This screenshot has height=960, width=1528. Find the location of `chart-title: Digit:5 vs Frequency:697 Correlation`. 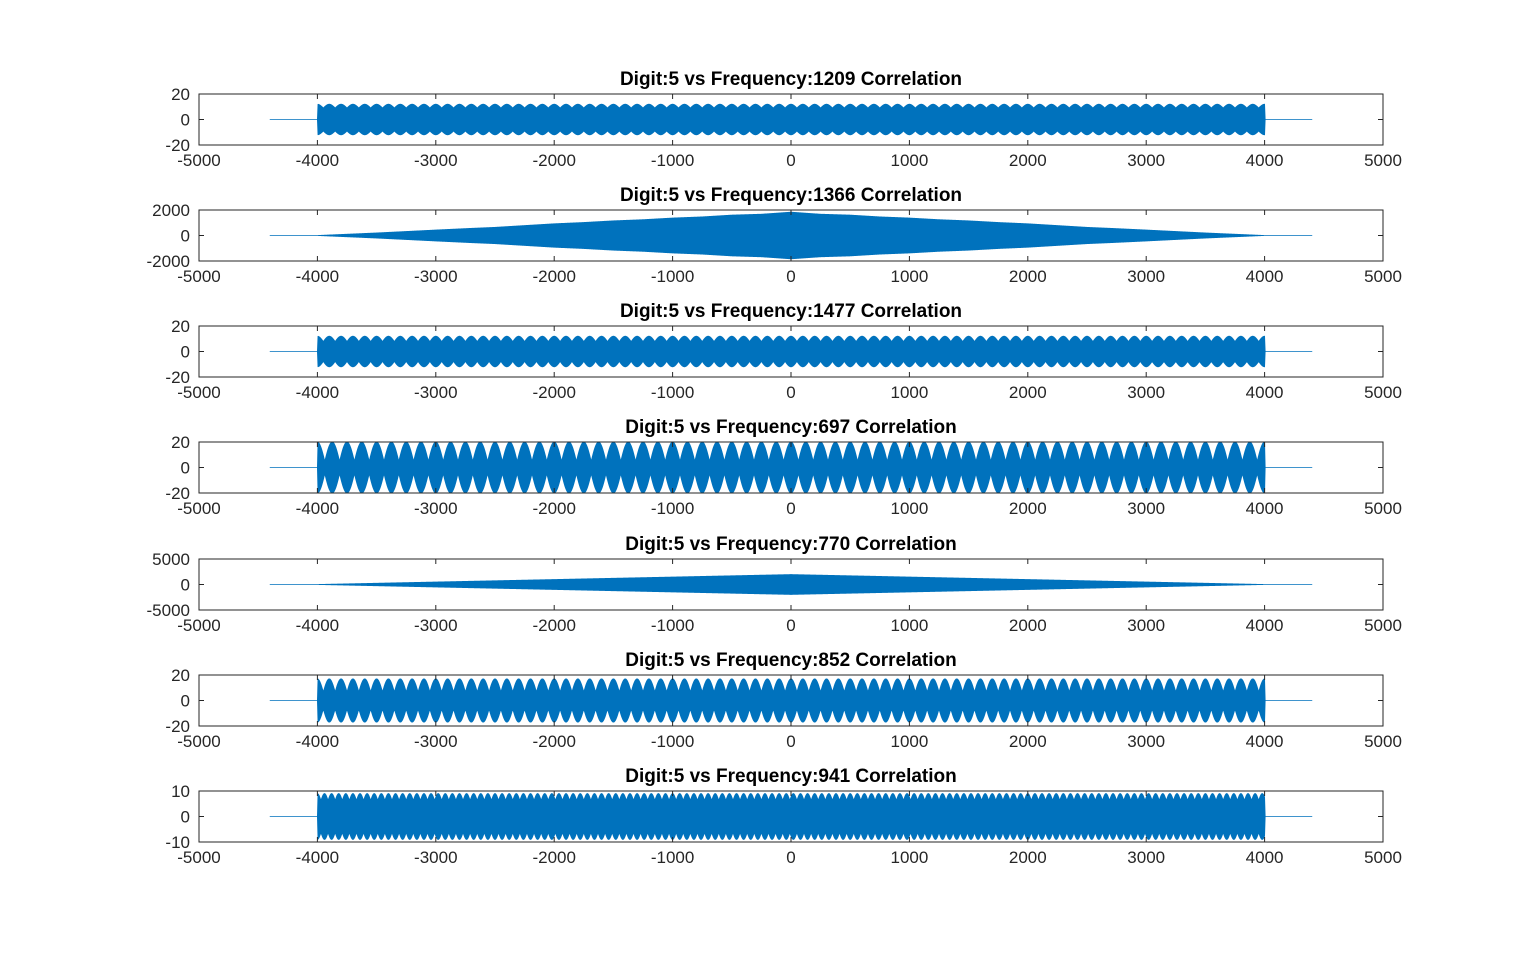

chart-title: Digit:5 vs Frequency:697 Correlation is located at coordinates (791, 427).